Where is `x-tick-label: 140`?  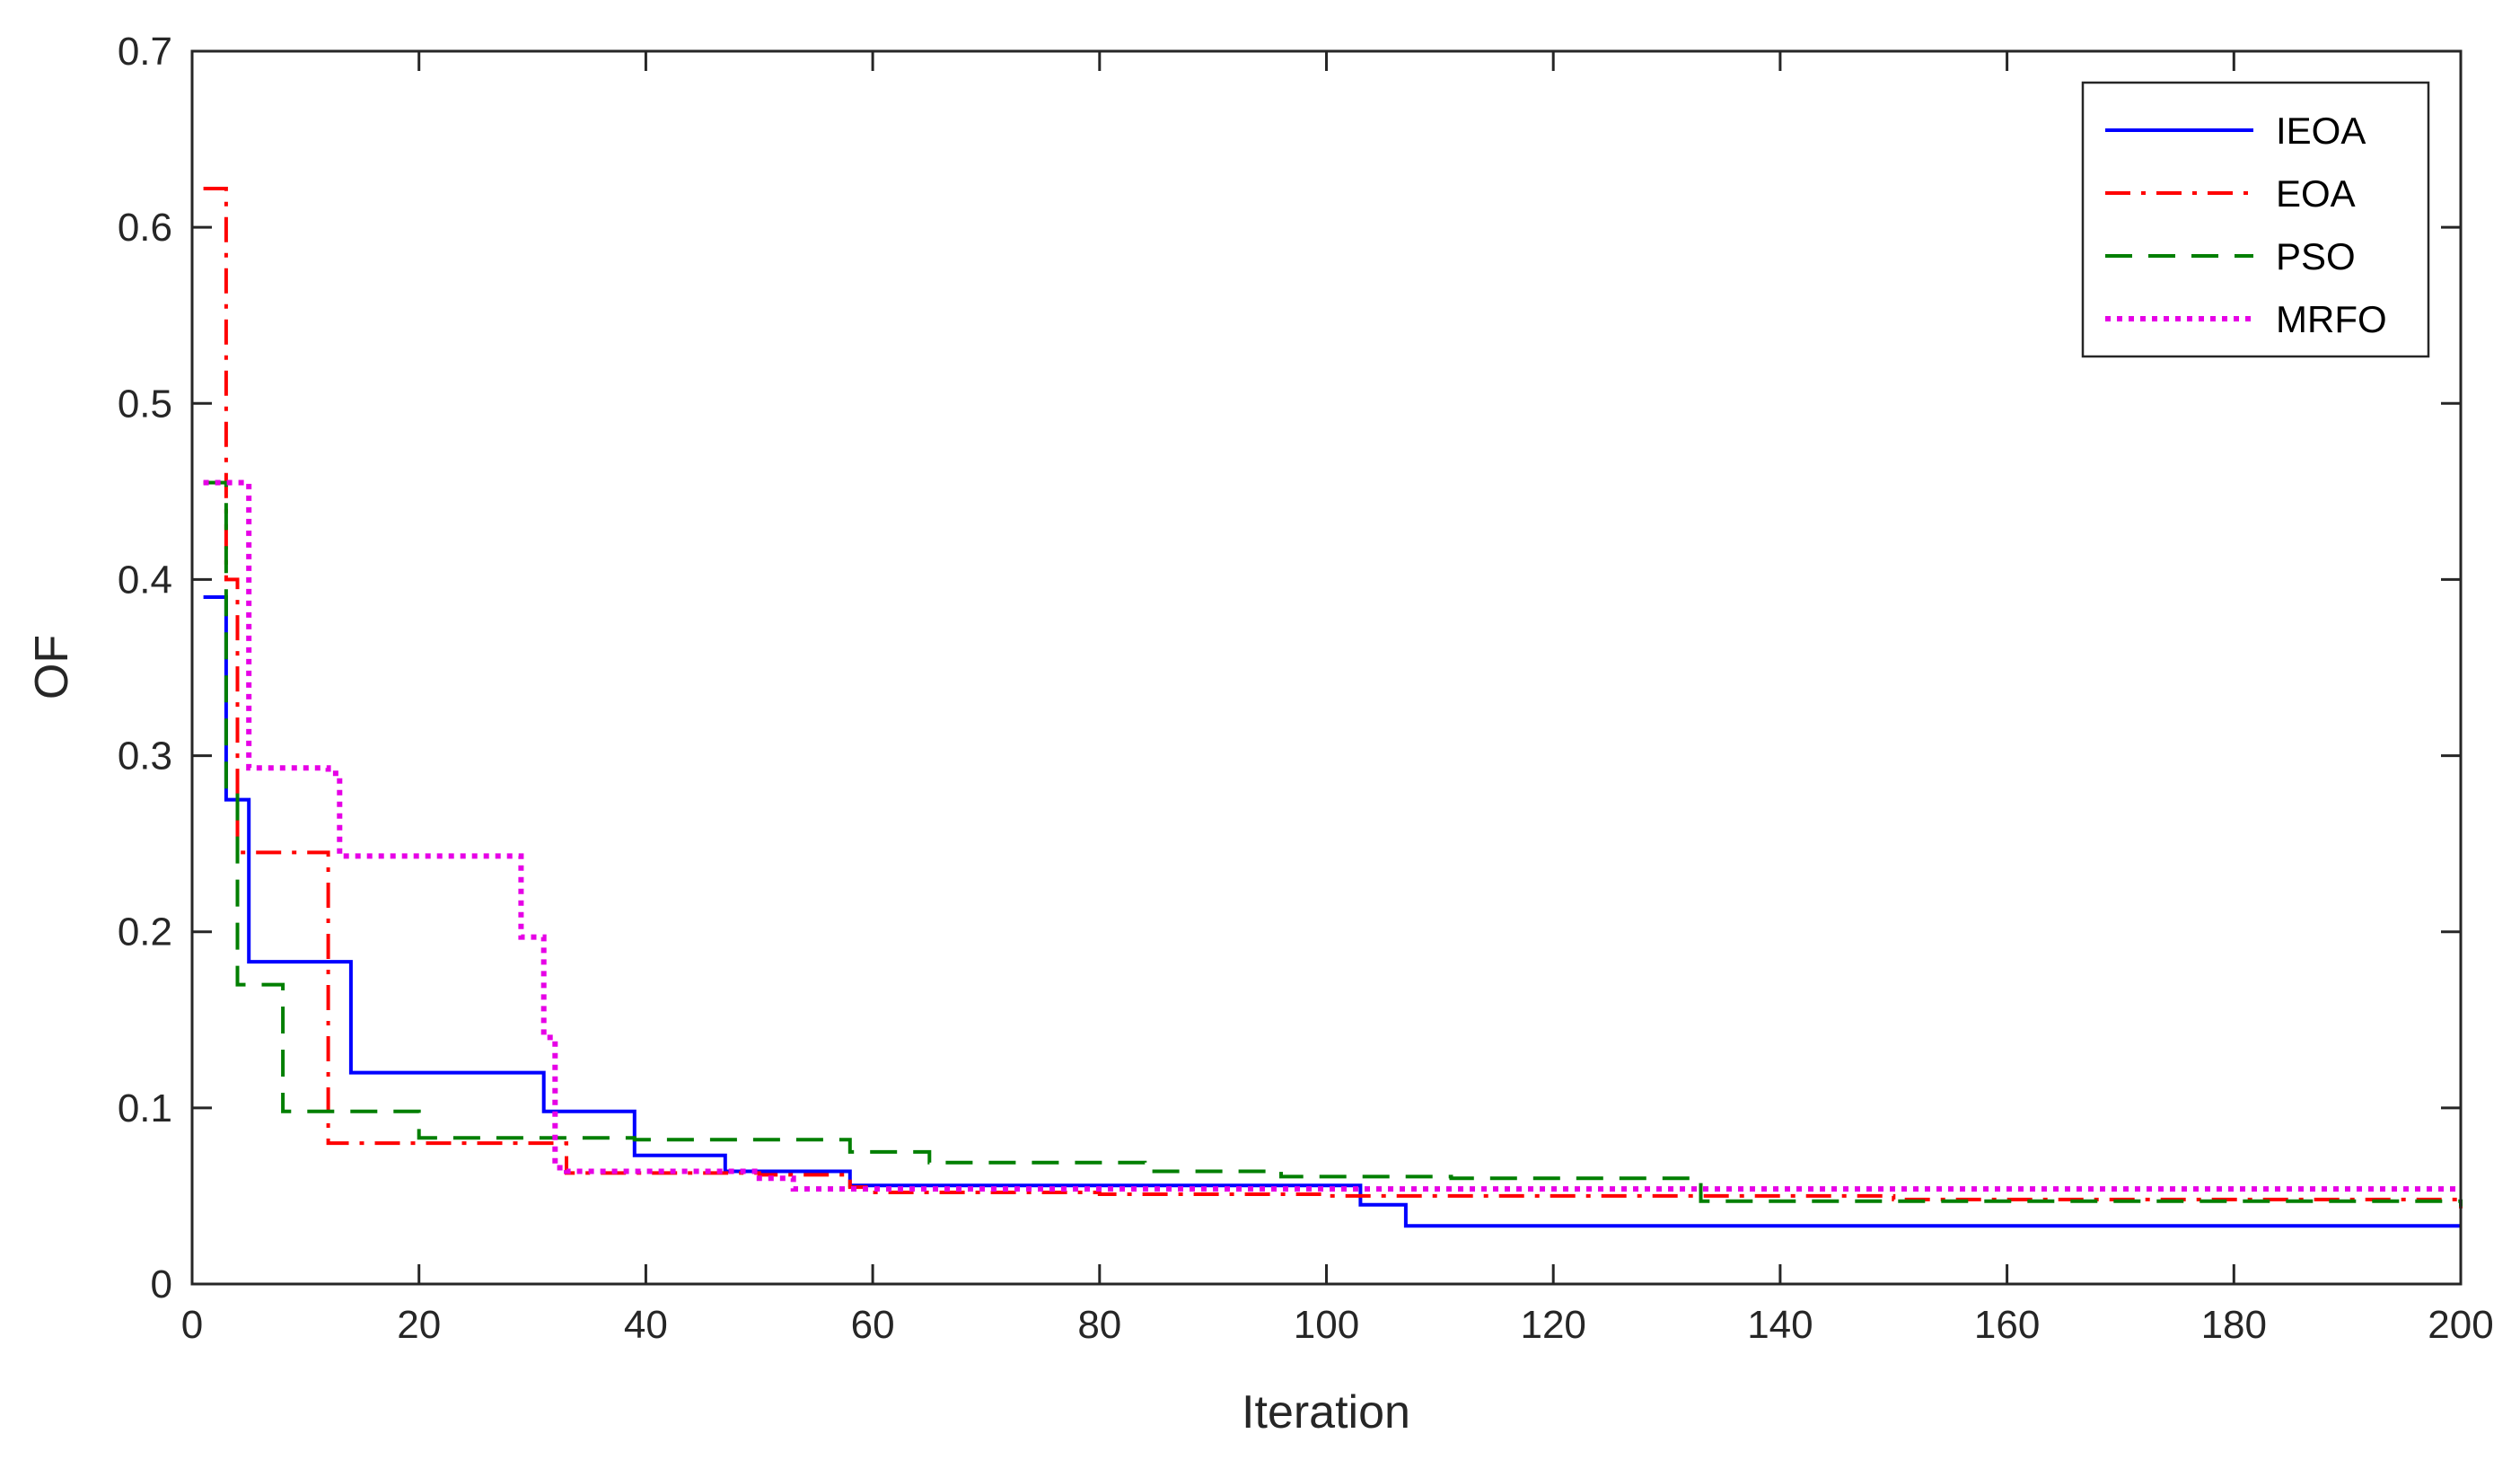
x-tick-label: 140 is located at coordinates (1780, 1325).